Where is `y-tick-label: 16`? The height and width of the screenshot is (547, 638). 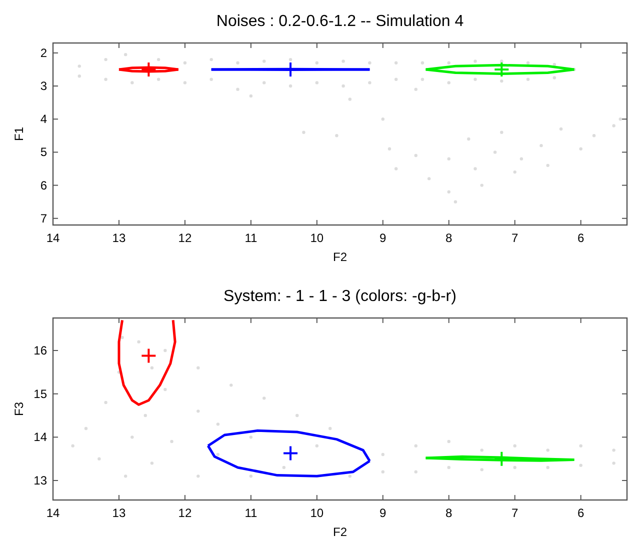
y-tick-label: 16 is located at coordinates (41, 351).